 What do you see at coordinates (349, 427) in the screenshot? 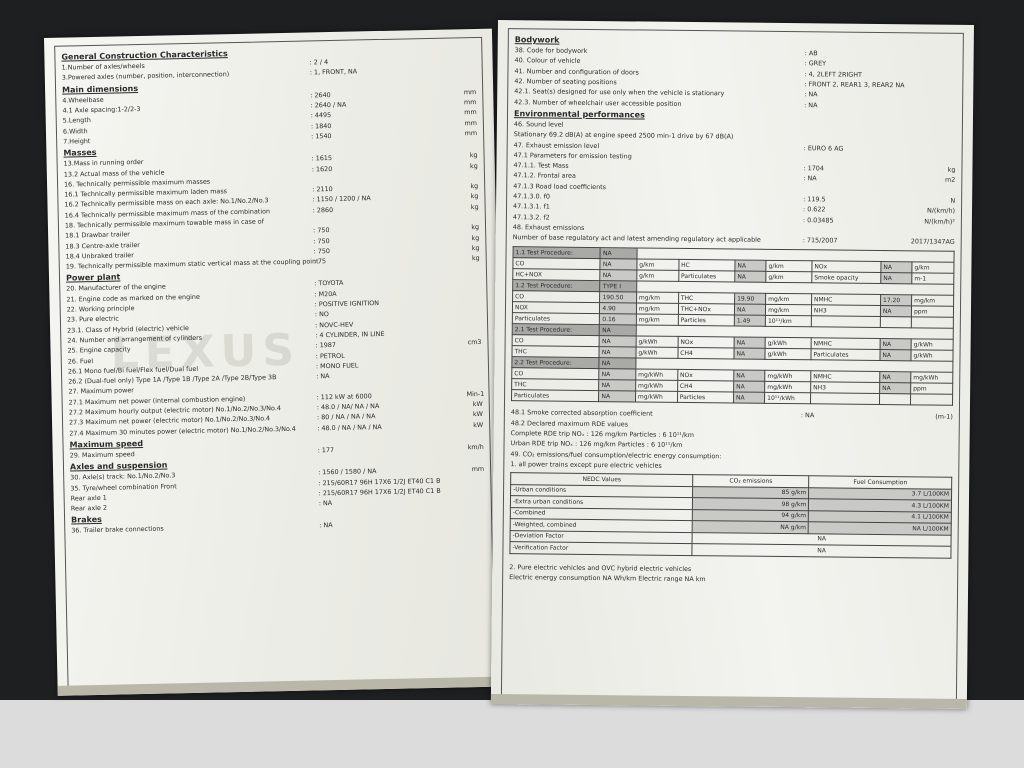
I see `field-value: : 48.0 / NA / NA / NA` at bounding box center [349, 427].